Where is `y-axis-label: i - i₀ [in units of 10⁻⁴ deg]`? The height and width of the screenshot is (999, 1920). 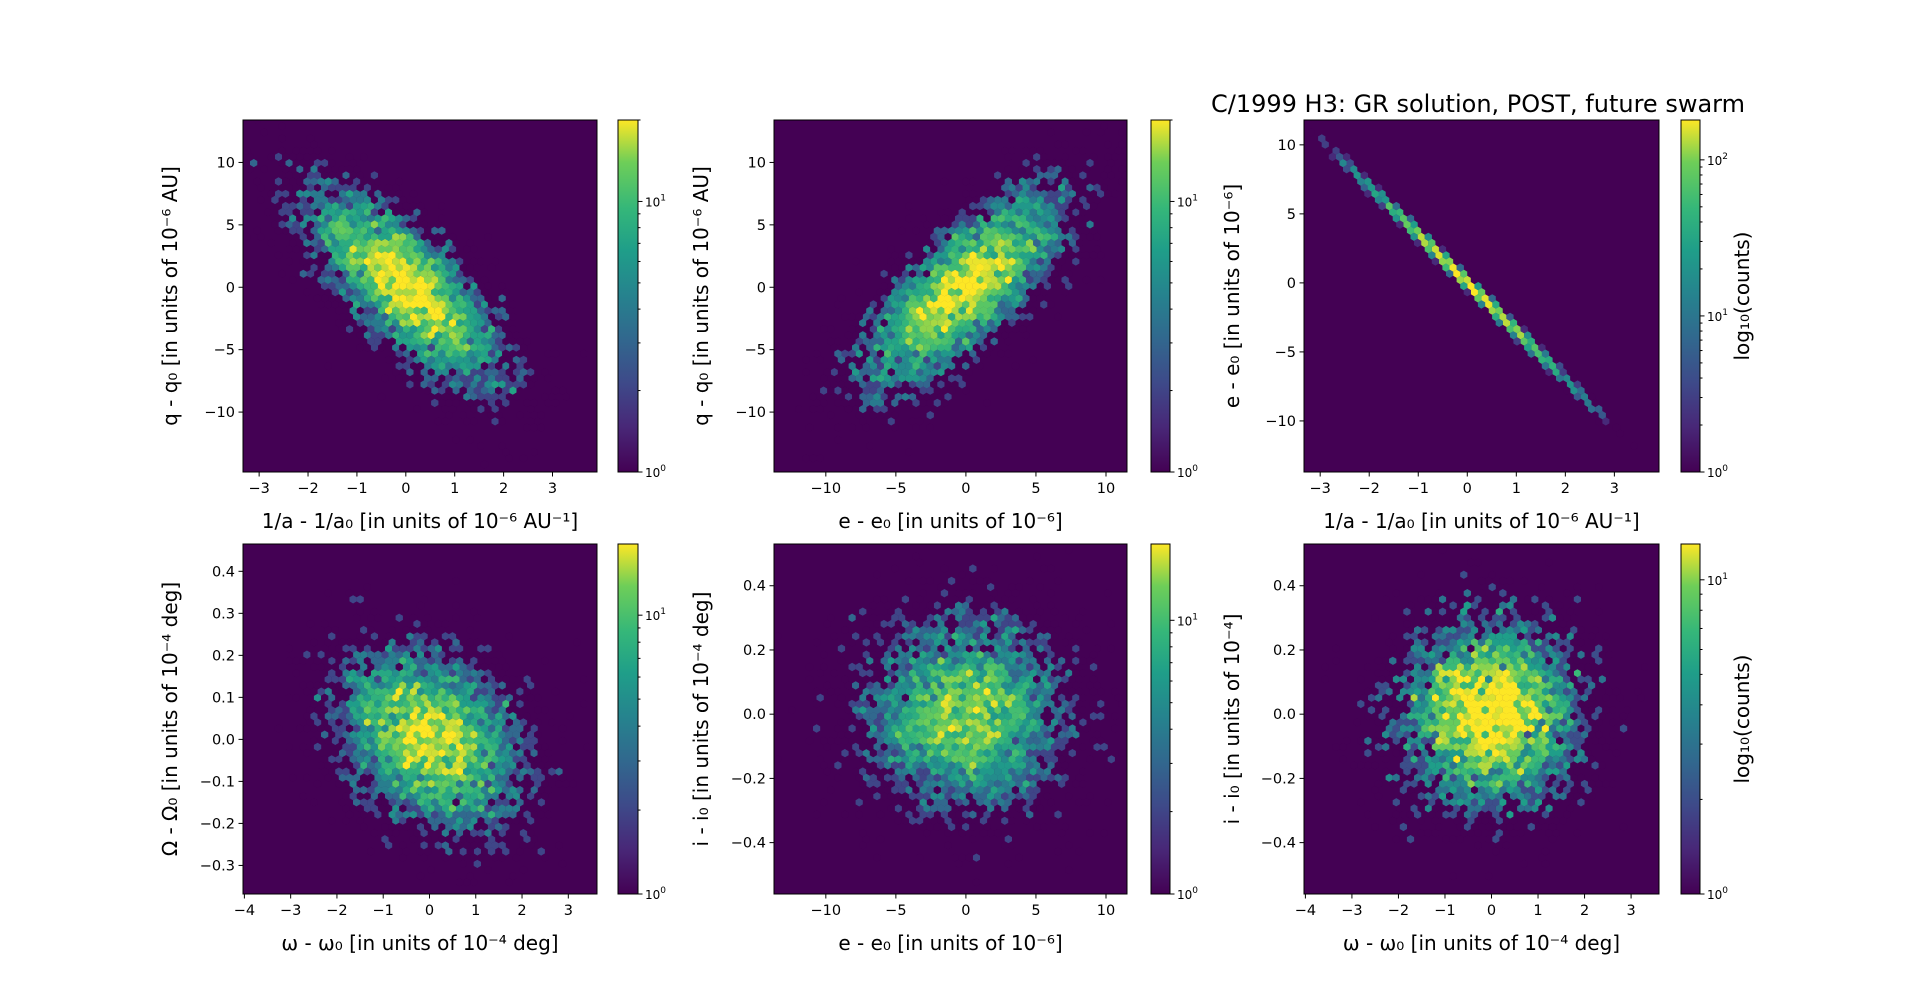 y-axis-label: i - i₀ [in units of 10⁻⁴ deg] is located at coordinates (701, 719).